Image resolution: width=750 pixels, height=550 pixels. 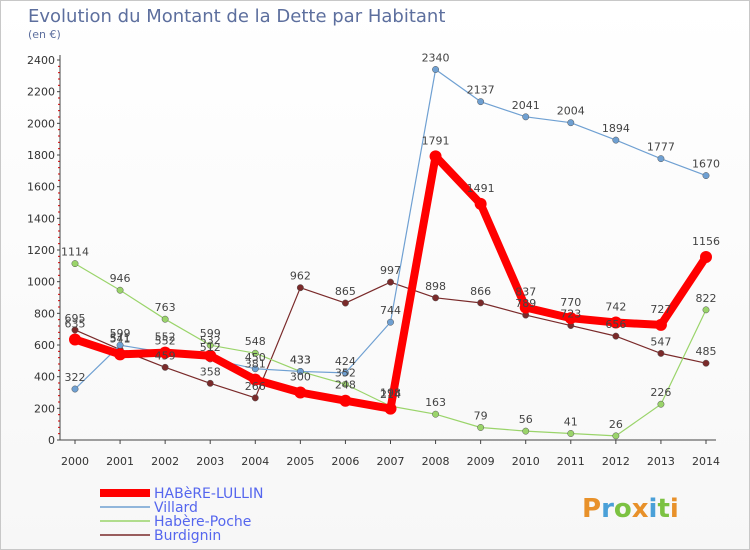 What do you see at coordinates (660, 392) in the screenshot?
I see `data-label: 226` at bounding box center [660, 392].